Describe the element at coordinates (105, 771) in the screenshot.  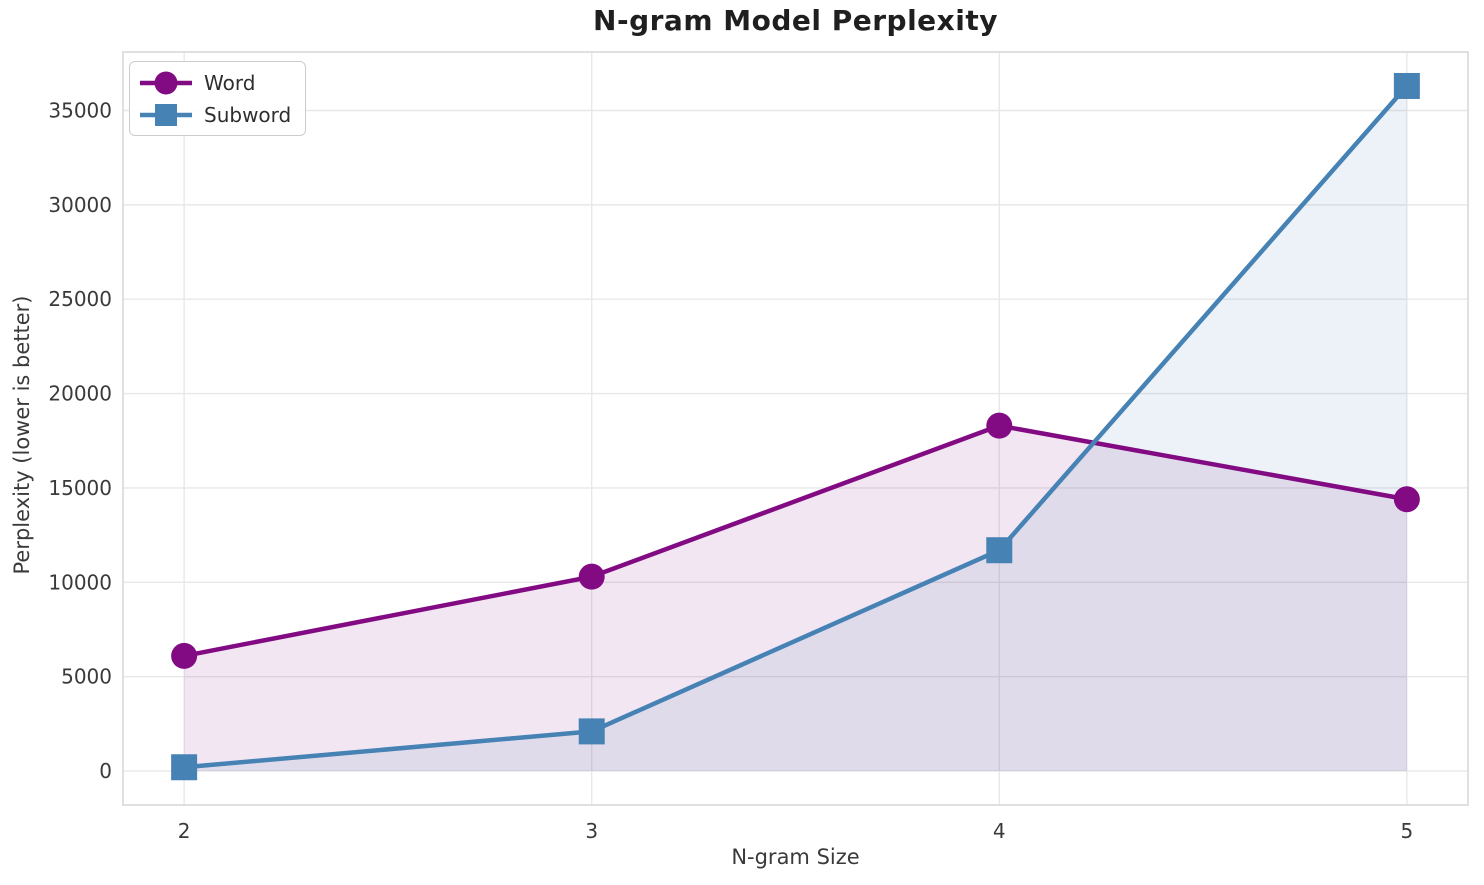
I see `y-tick-label: 0` at that location.